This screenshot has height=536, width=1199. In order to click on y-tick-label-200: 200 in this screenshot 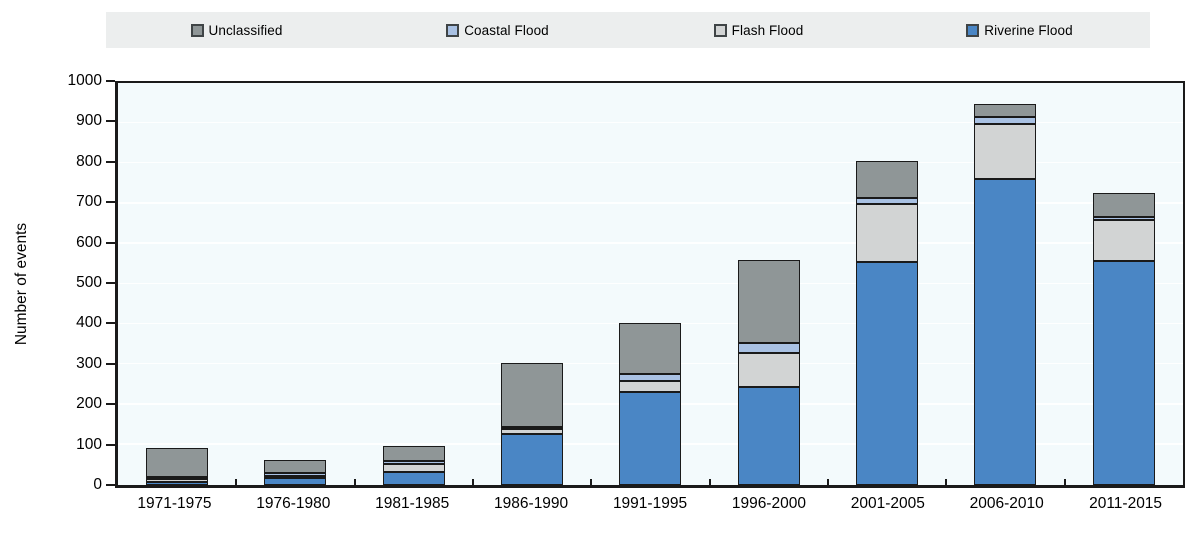, I will do `click(89, 404)`.